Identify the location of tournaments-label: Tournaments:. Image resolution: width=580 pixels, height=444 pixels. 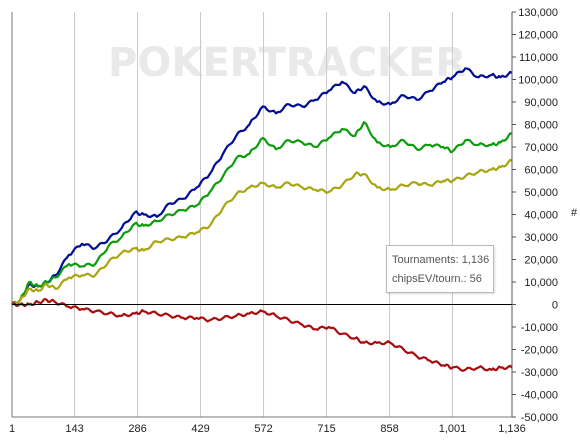
(425, 260).